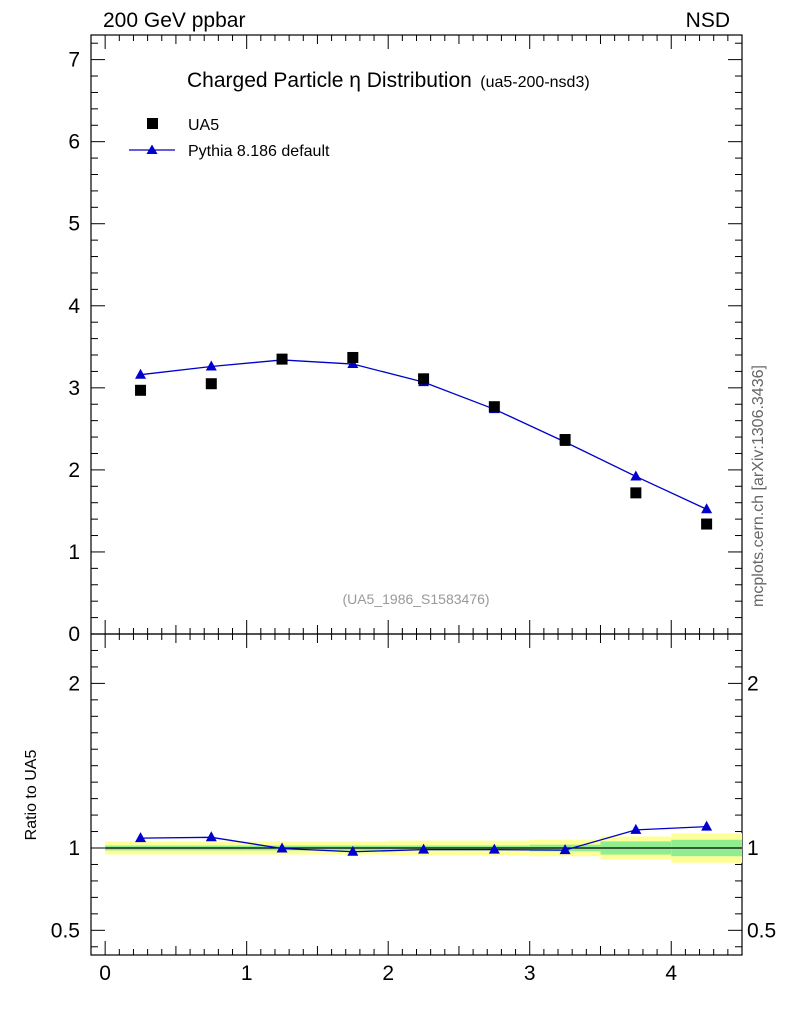  Describe the element at coordinates (424, 838) in the screenshot. I see `ratio-pythia-series` at that location.